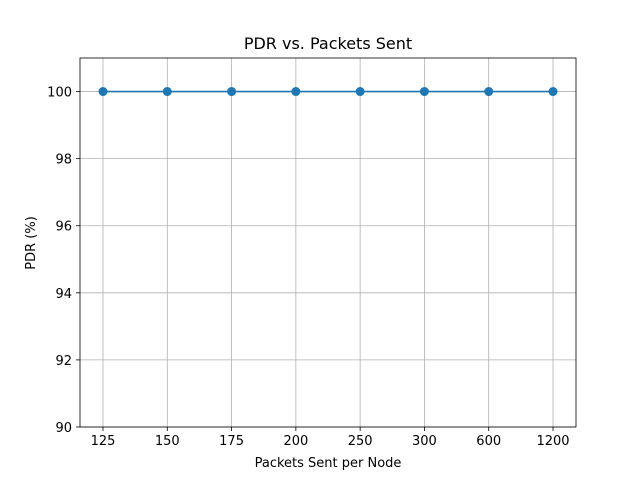 The width and height of the screenshot is (640, 480). What do you see at coordinates (488, 441) in the screenshot?
I see `x-tick-label: 600` at bounding box center [488, 441].